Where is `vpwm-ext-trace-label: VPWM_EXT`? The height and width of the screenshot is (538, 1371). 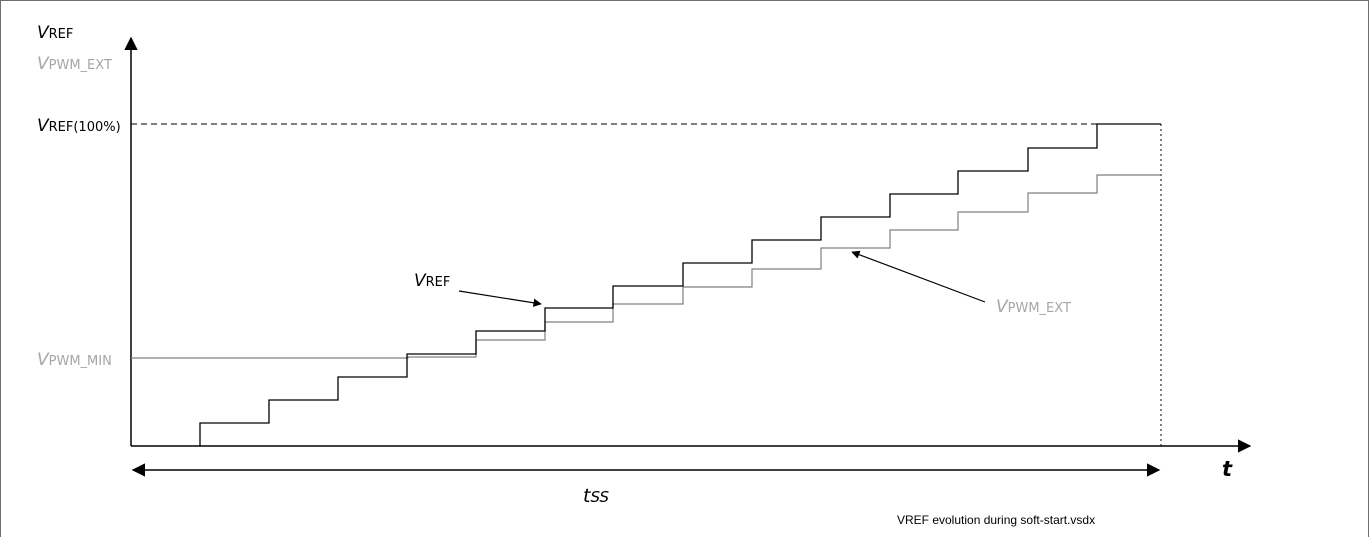 vpwm-ext-trace-label: VPWM_EXT is located at coordinates (1033, 307).